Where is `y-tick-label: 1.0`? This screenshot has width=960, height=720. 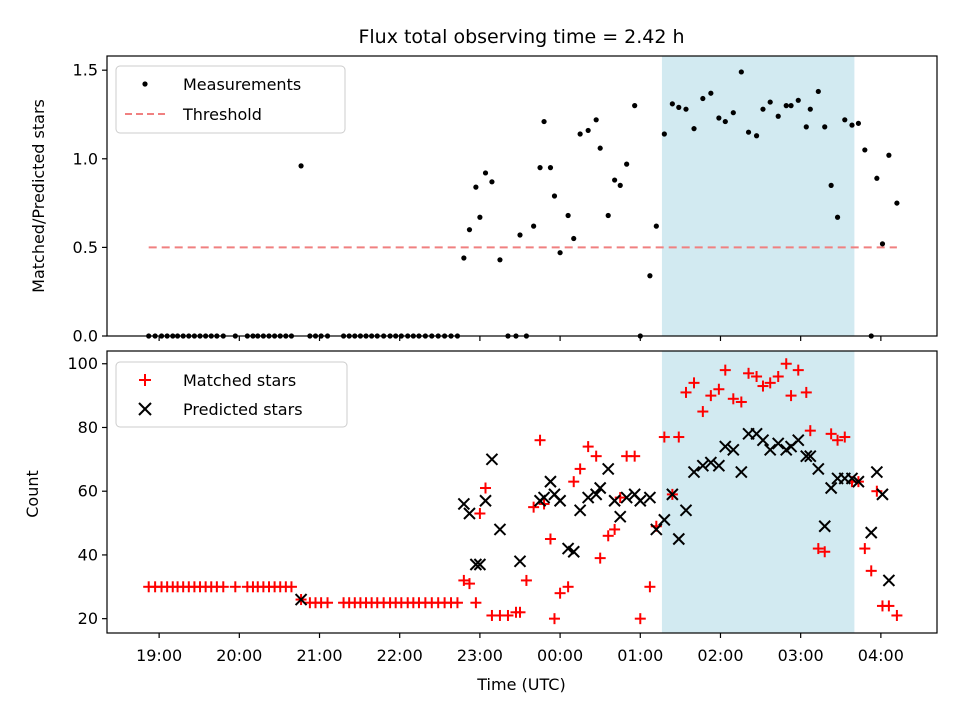 y-tick-label: 1.0 is located at coordinates (85, 158).